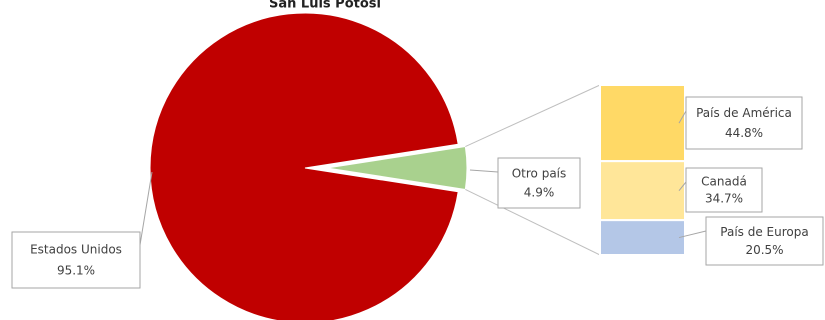 The image size is (825, 320). What do you see at coordinates (724, 182) in the screenshot?
I see `callout-label: Canadá` at bounding box center [724, 182].